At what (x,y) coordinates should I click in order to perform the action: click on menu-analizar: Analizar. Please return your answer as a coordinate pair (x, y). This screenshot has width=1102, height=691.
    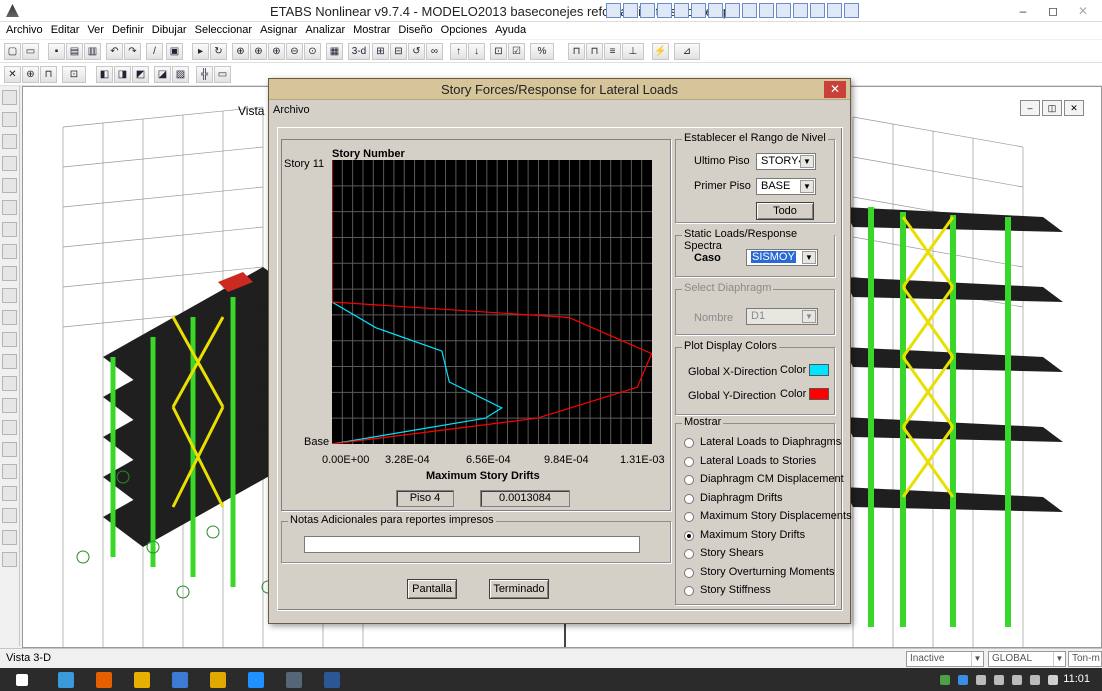
    Looking at the image, I should click on (325, 30).